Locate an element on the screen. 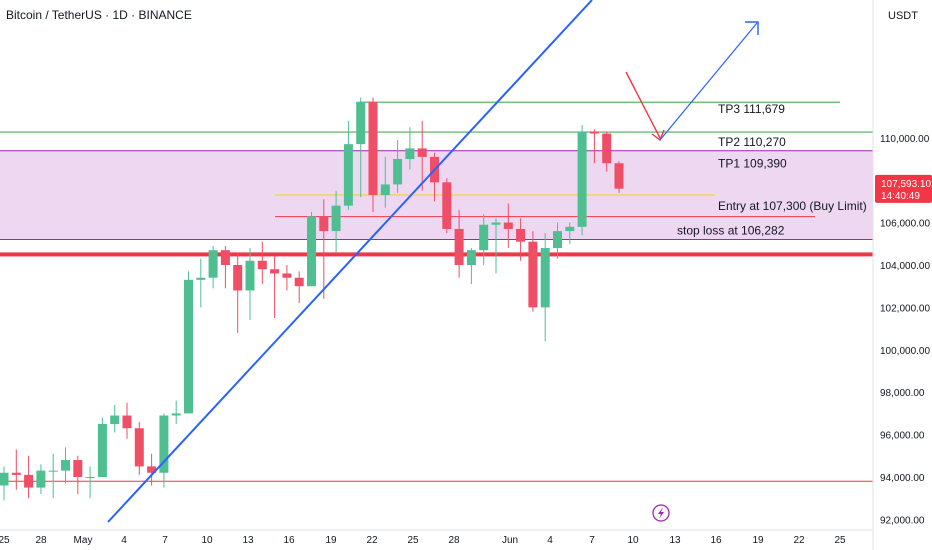 This screenshot has height=550, width=932. tp2-label: TP2 110,270 is located at coordinates (752, 142).